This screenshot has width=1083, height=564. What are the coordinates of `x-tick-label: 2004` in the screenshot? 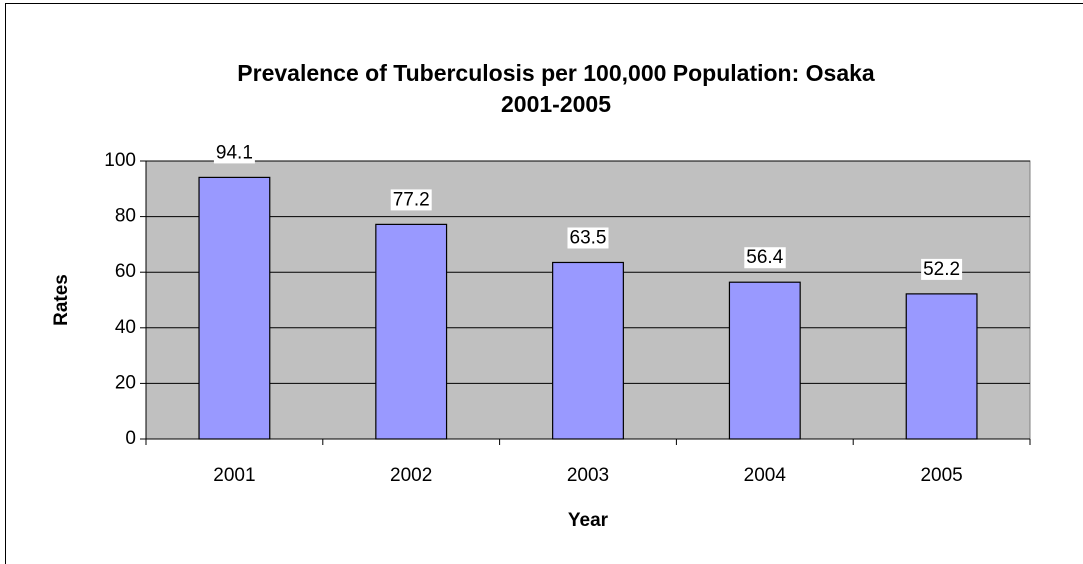 It's located at (765, 475).